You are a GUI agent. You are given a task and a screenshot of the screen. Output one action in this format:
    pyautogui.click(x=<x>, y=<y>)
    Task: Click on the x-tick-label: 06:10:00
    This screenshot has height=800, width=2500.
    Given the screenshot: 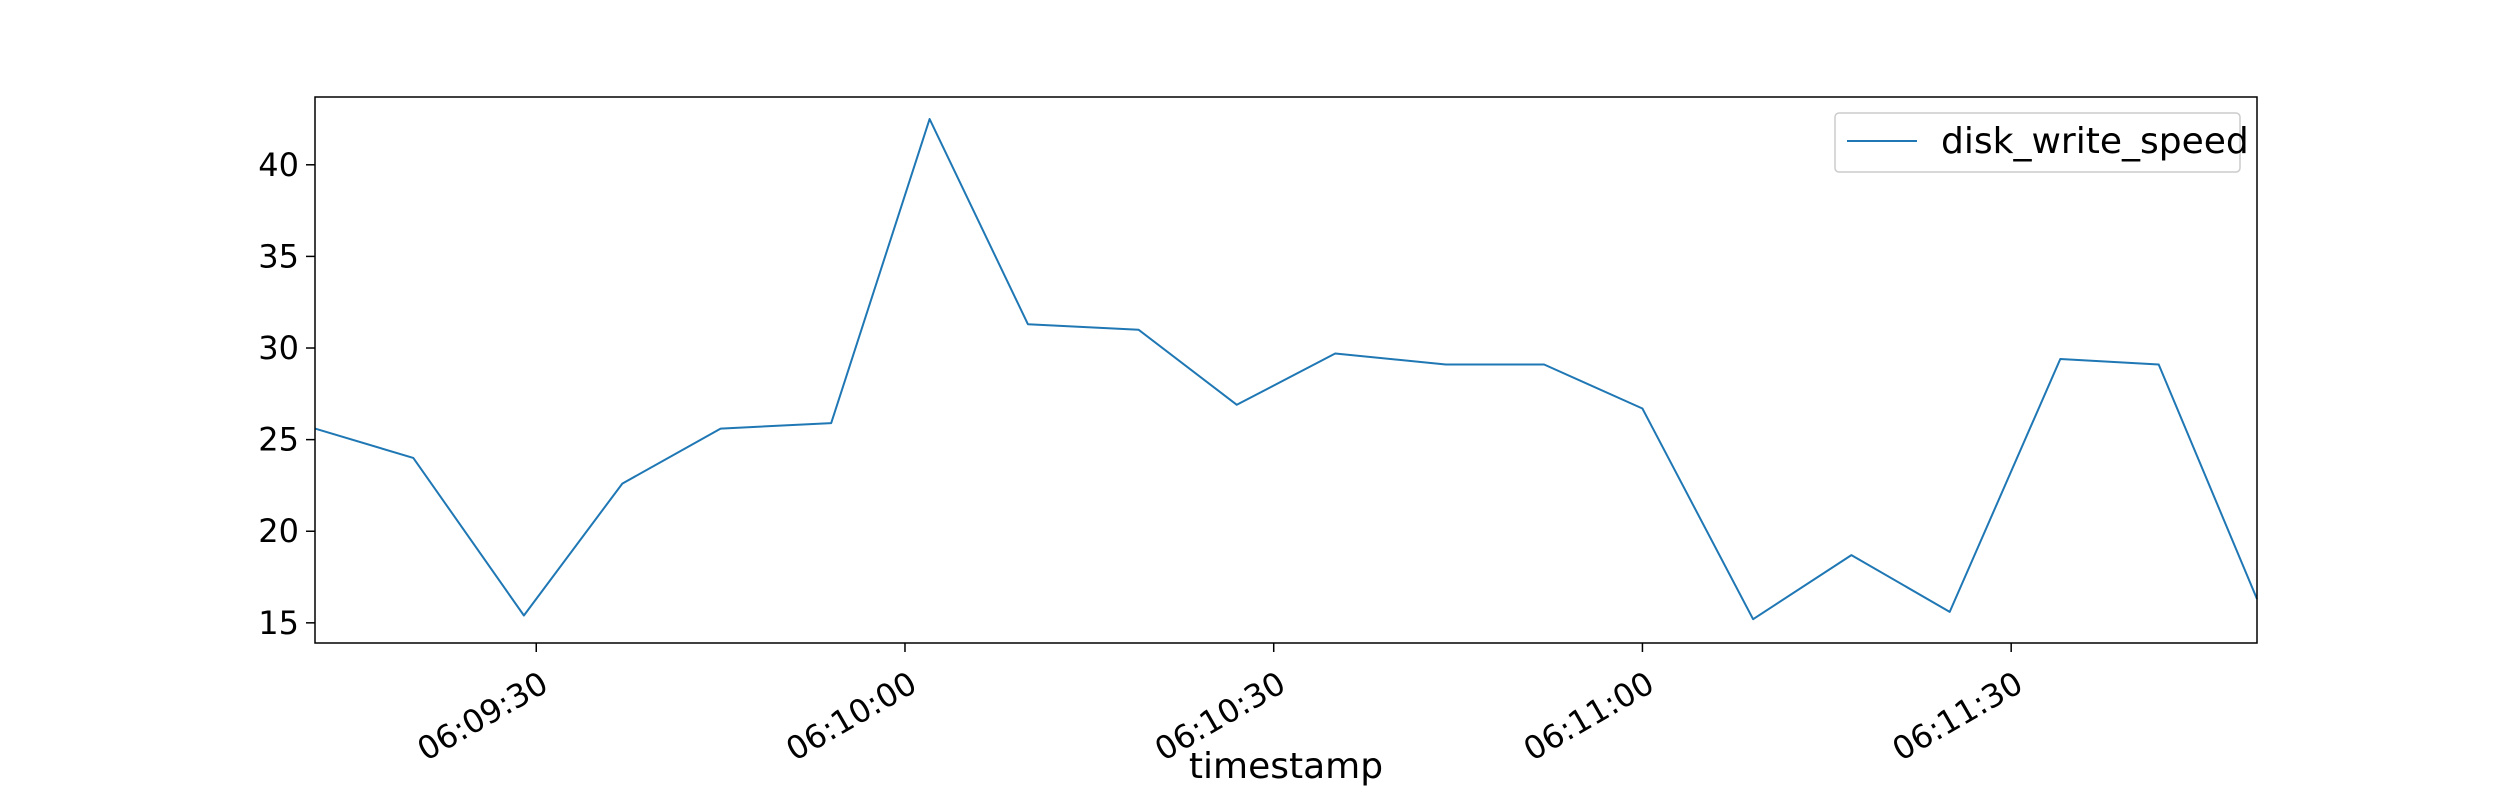 What is the action you would take?
    pyautogui.click(x=851, y=716)
    